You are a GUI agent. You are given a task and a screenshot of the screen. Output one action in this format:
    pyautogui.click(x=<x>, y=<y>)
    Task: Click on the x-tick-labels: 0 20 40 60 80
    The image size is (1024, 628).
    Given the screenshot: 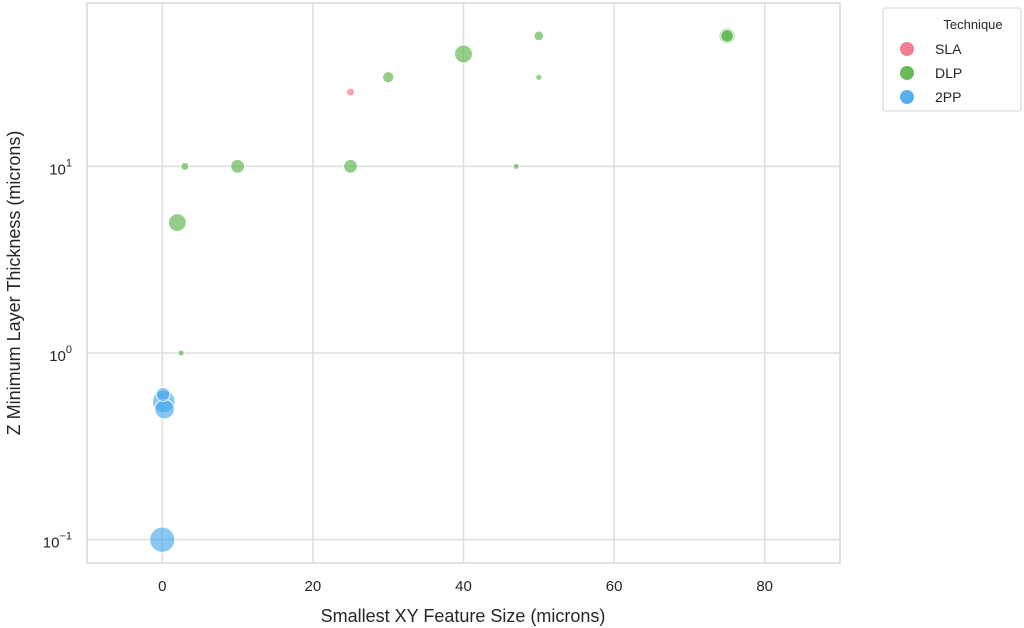 What is the action you would take?
    pyautogui.click(x=465, y=586)
    